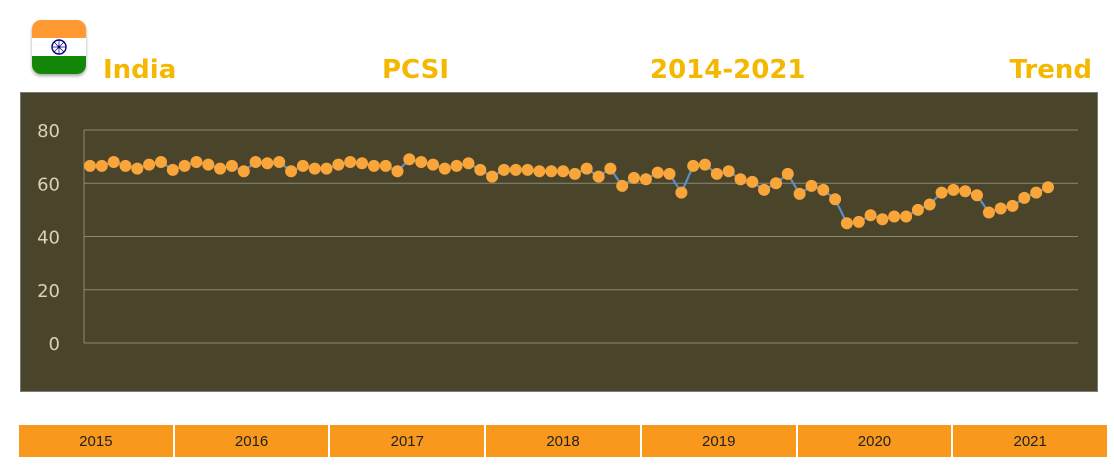 This screenshot has height=474, width=1114. I want to click on y-tick-label: 20, so click(48, 291).